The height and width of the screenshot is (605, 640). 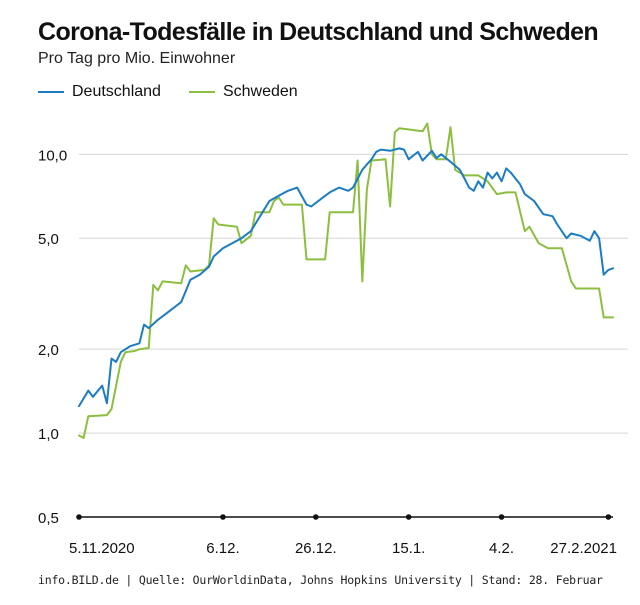 What do you see at coordinates (48, 518) in the screenshot?
I see `y-tick-label: 0,5` at bounding box center [48, 518].